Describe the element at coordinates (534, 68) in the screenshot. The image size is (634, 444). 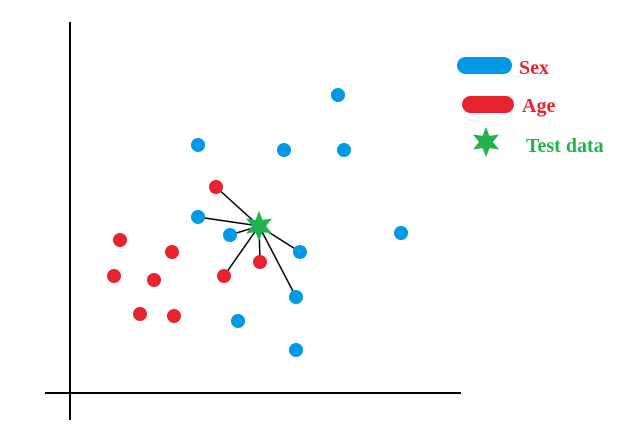
I see `legend-label-sex: Sex` at that location.